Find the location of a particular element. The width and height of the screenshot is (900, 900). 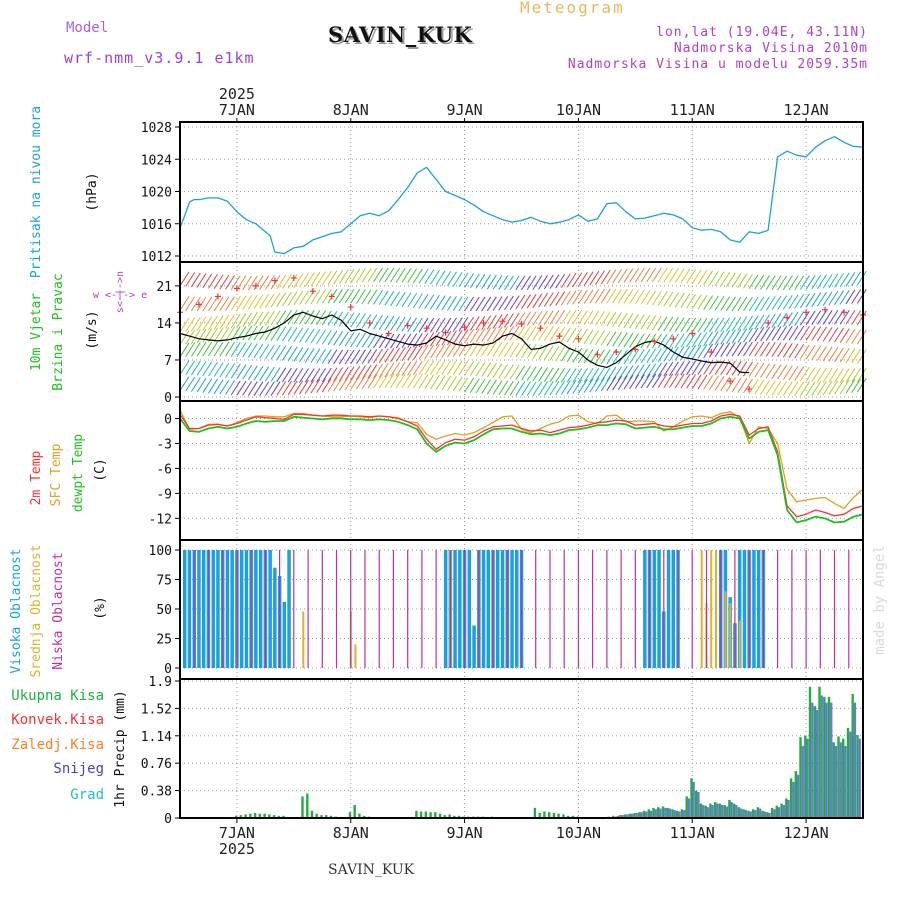

panel-frame-precip is located at coordinates (521, 748).